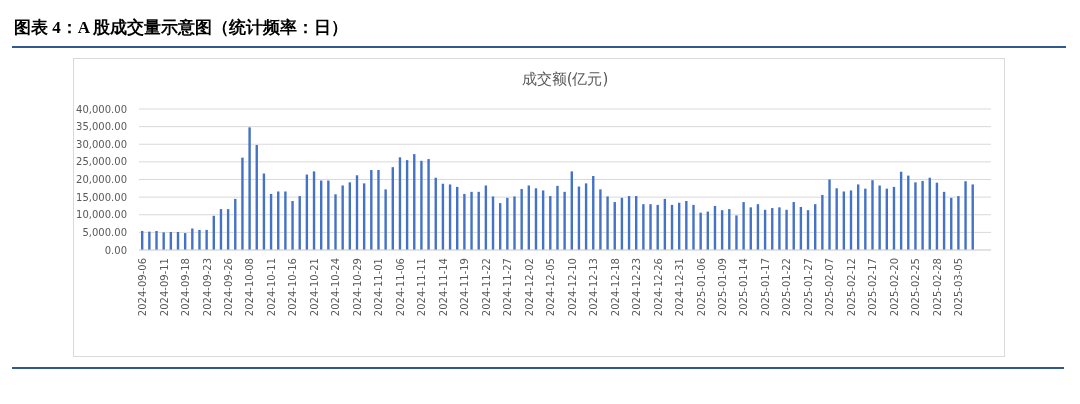 Image resolution: width=1080 pixels, height=404 pixels. I want to click on x-tick-label: 2024-09-26, so click(228, 287).